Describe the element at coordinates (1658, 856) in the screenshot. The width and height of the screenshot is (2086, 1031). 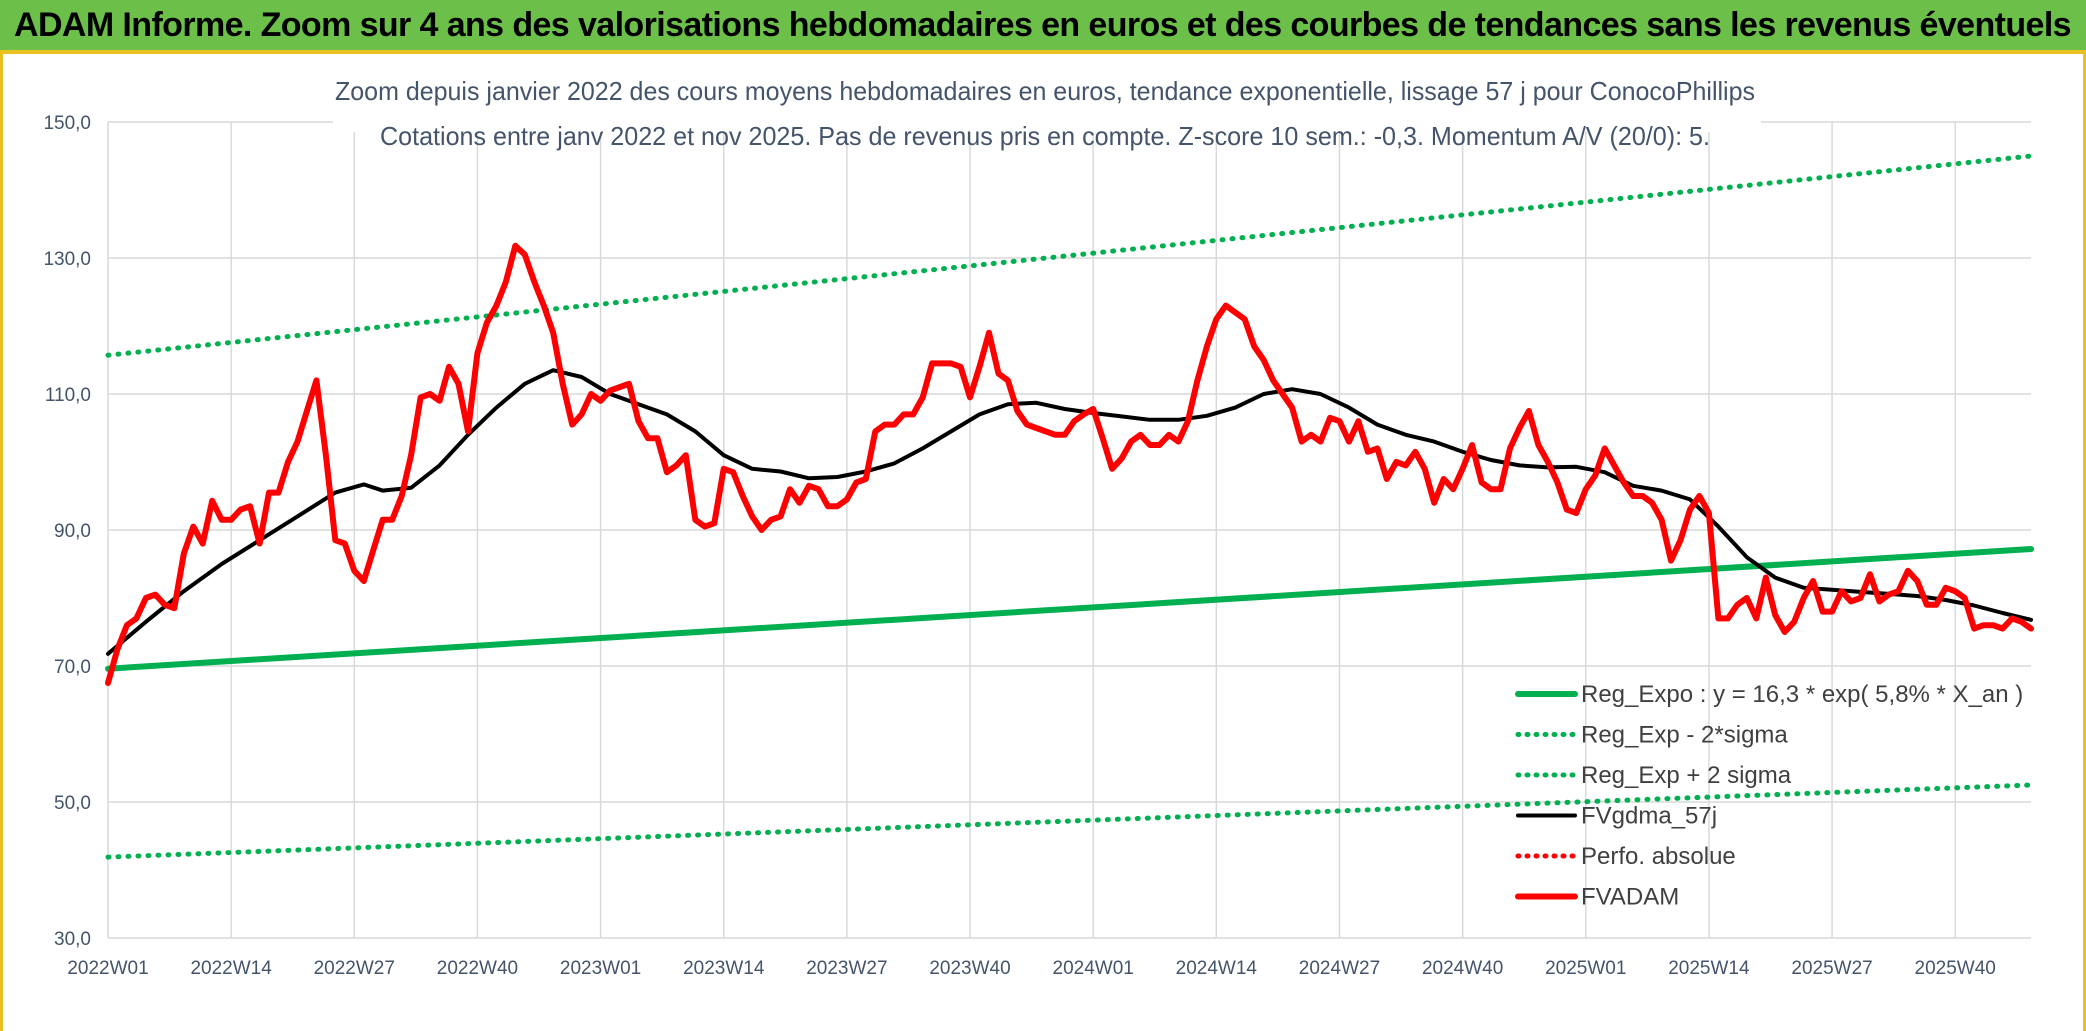
I see `legend-label: Perfo. absolue` at that location.